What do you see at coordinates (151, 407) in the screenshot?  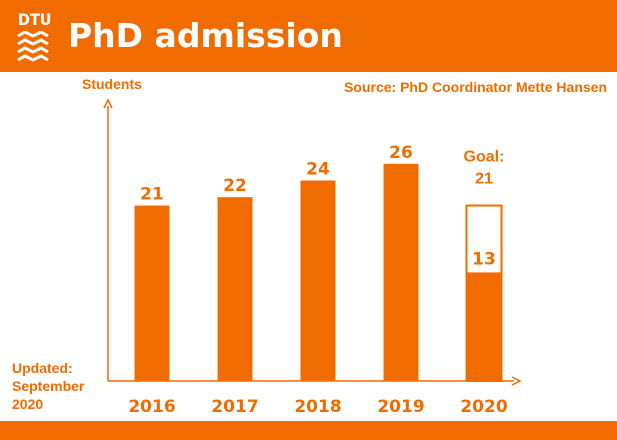 I see `x-tick-label: 2016` at bounding box center [151, 407].